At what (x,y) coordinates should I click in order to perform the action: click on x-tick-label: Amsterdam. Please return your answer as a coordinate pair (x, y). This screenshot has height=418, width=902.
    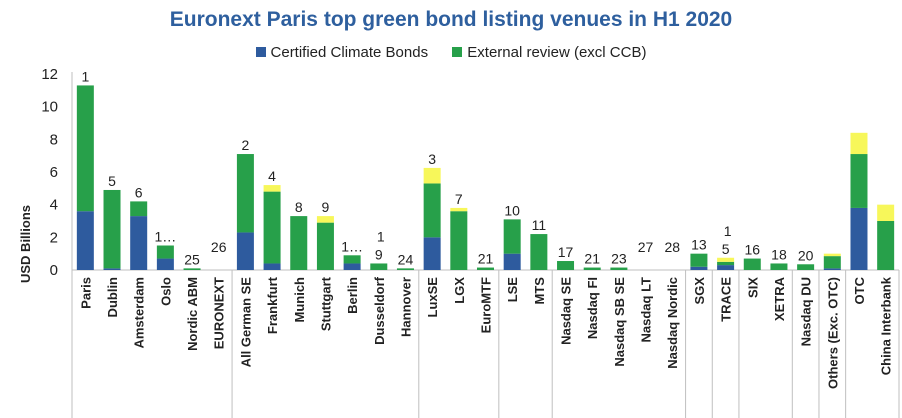
    Looking at the image, I should click on (139, 313).